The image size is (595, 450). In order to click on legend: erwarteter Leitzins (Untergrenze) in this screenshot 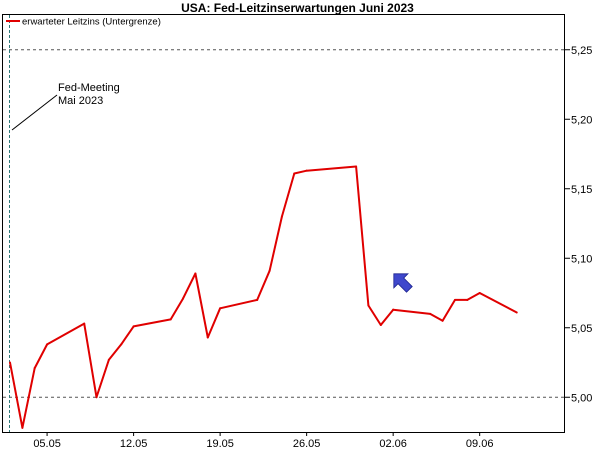, I will do `click(83, 22)`.